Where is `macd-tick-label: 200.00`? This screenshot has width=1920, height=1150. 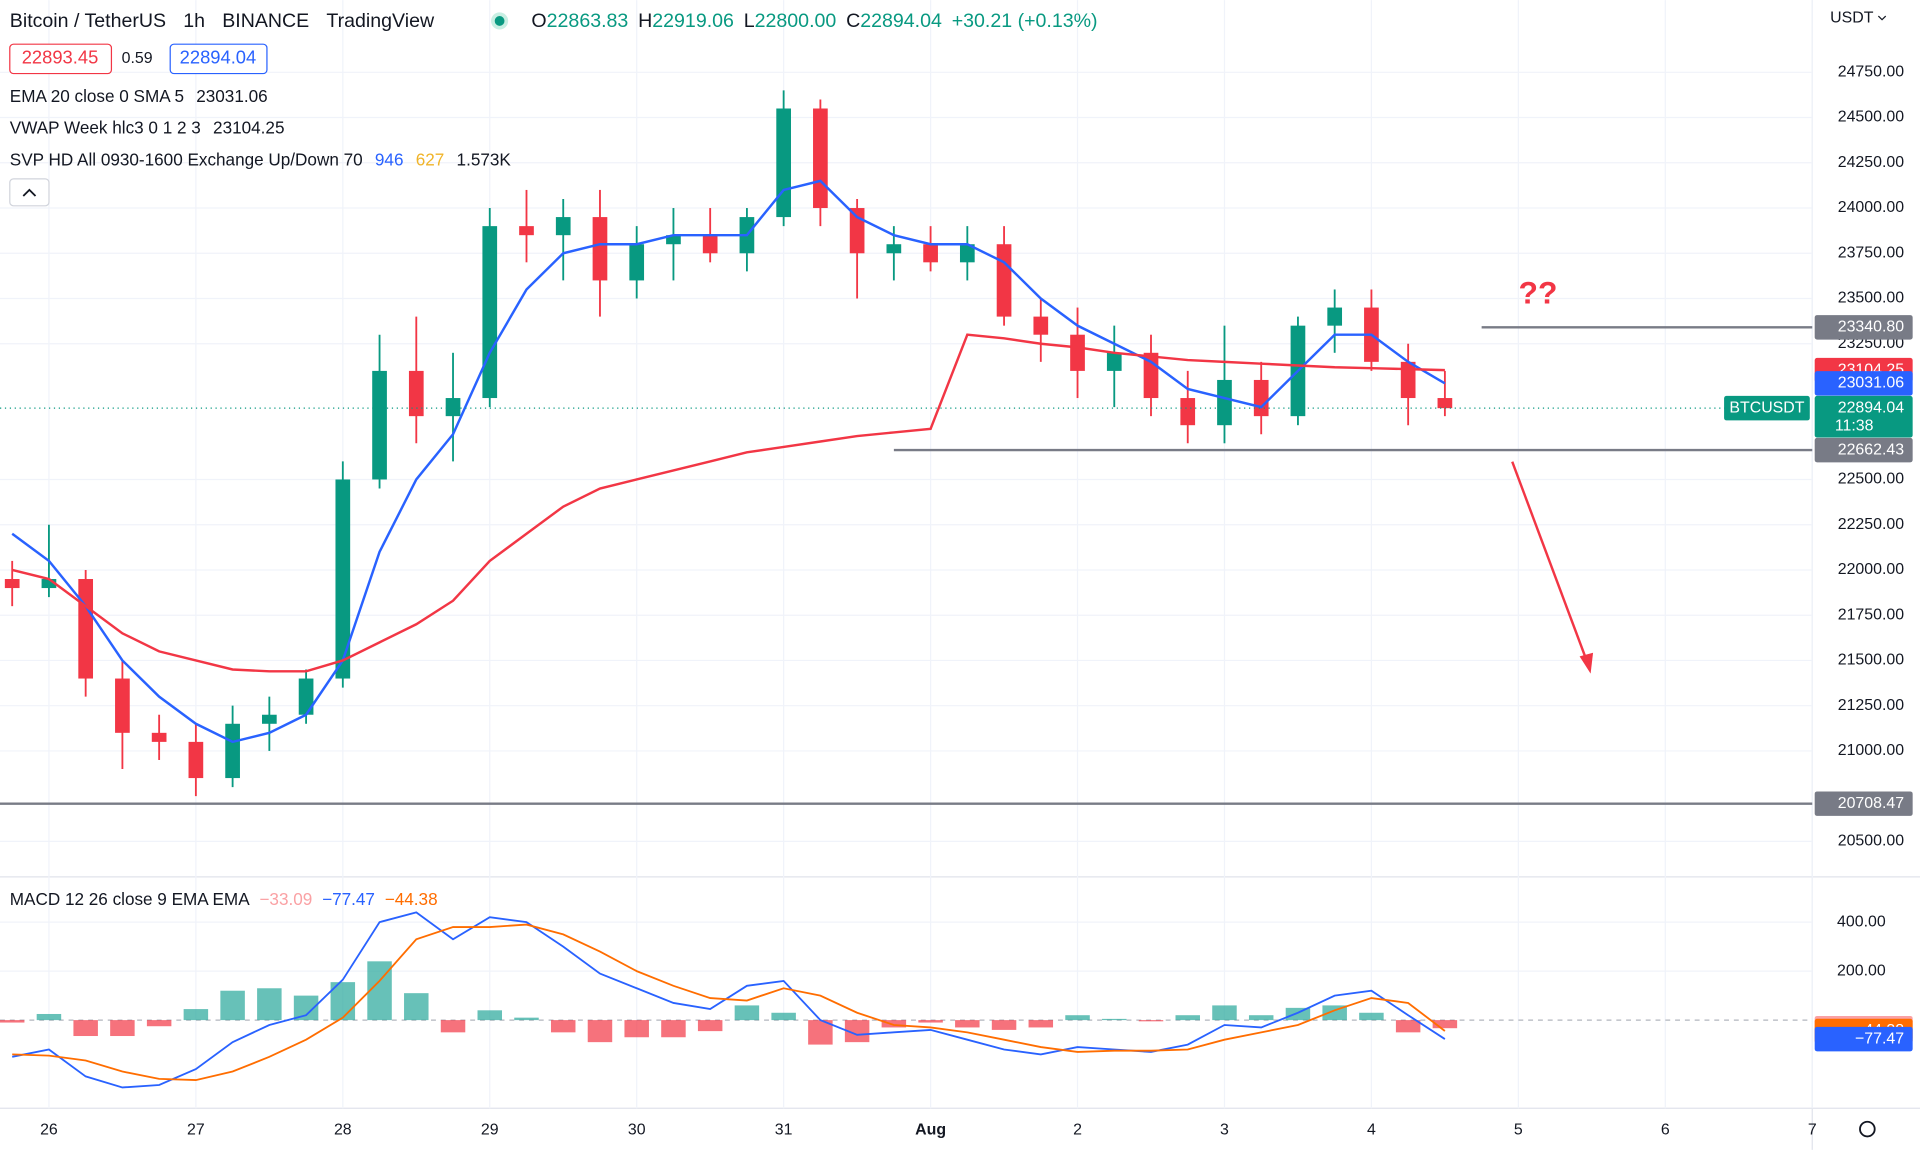
macd-tick-label: 200.00 is located at coordinates (1861, 970).